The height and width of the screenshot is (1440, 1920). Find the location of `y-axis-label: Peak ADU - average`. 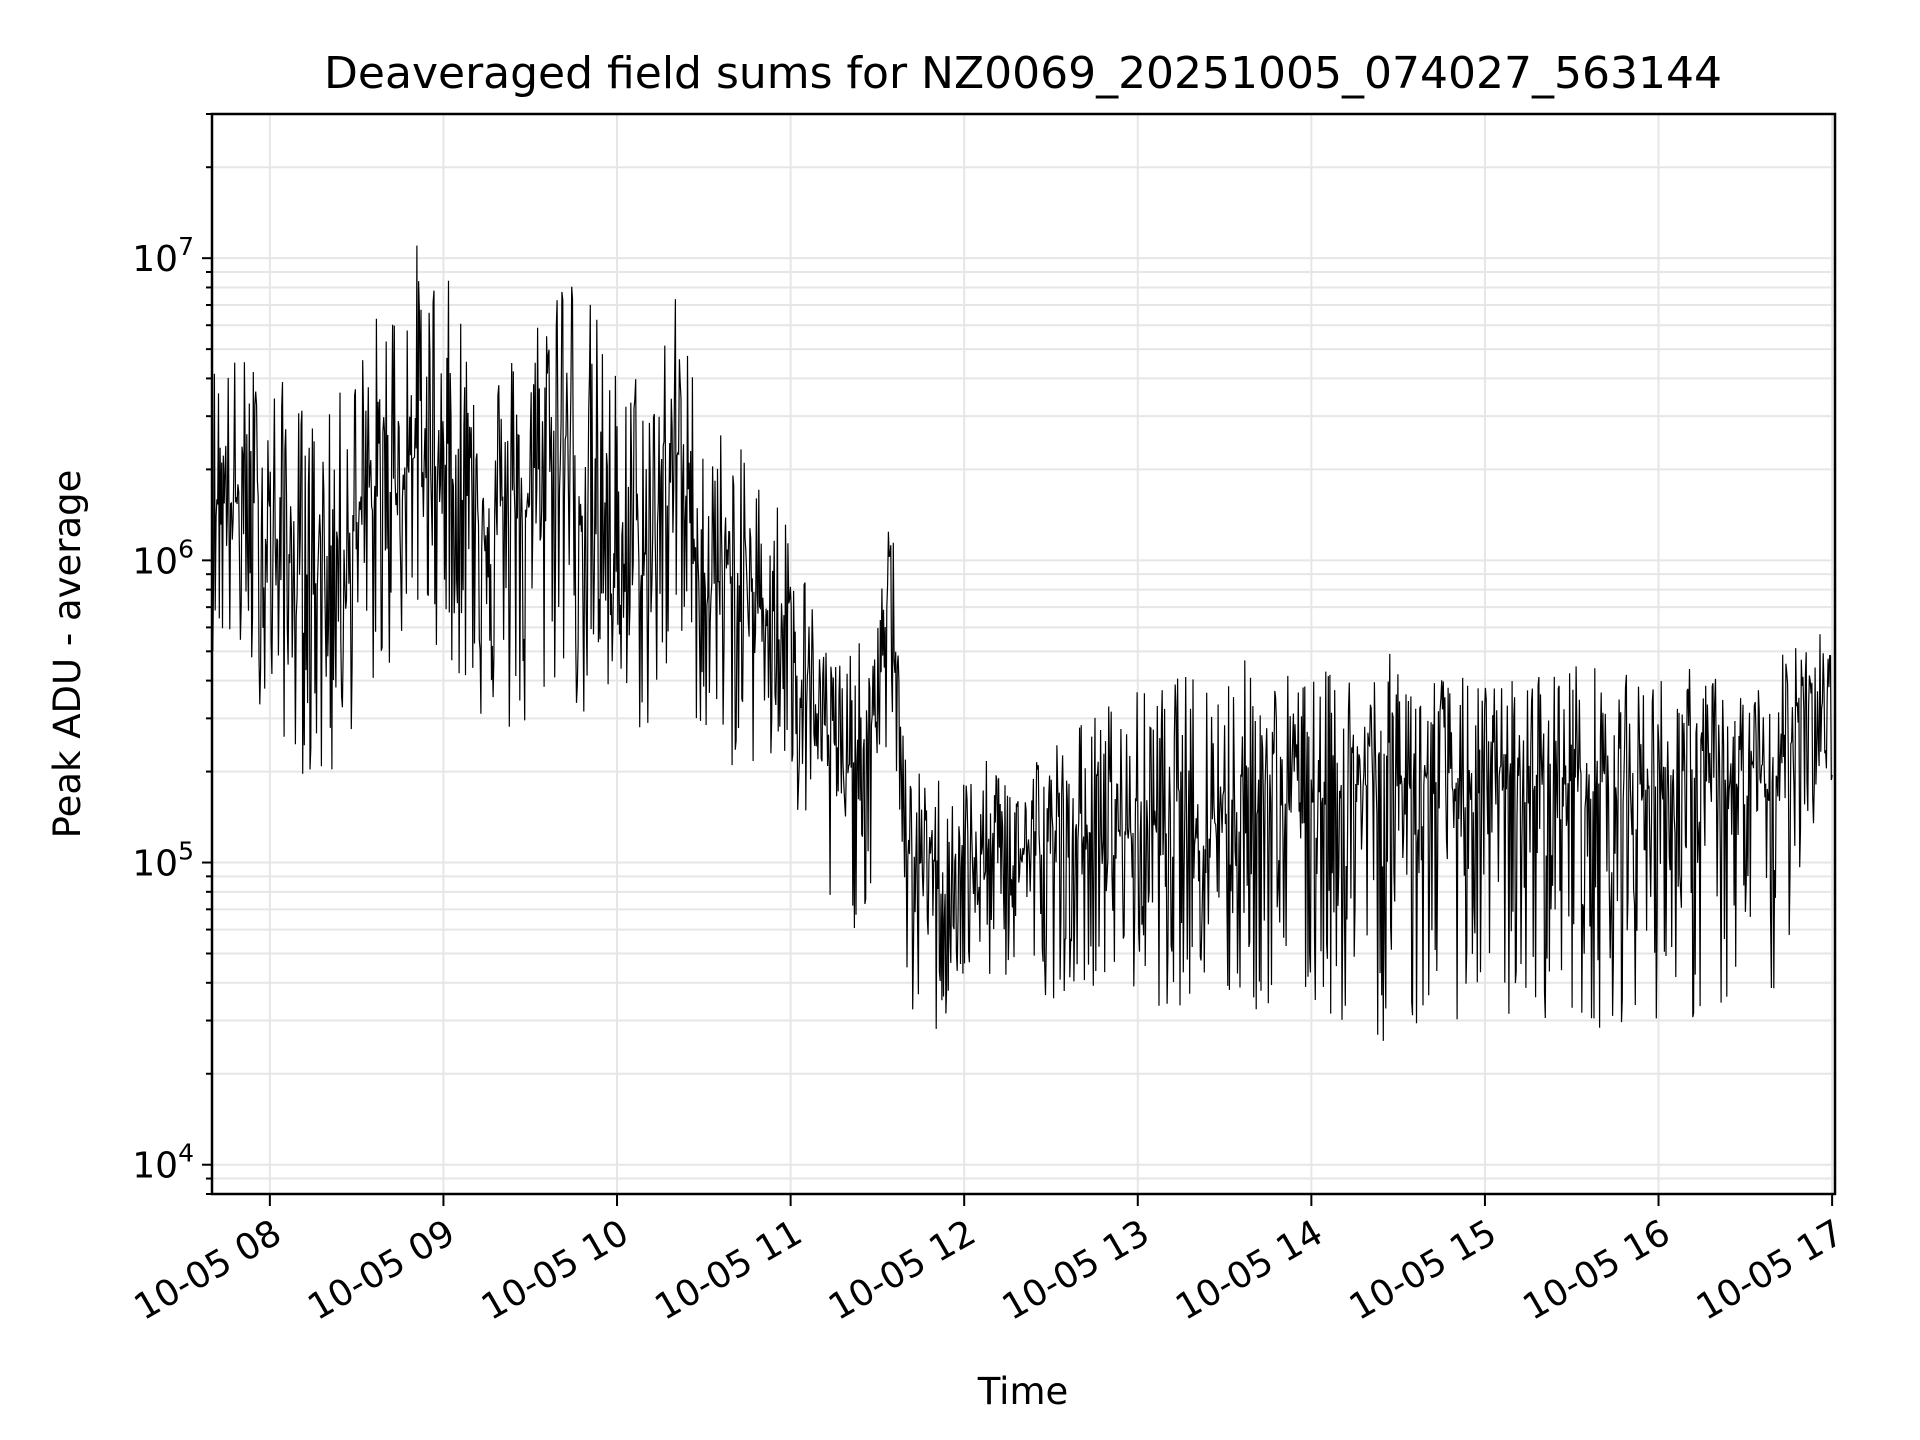

y-axis-label: Peak ADU - average is located at coordinates (67, 654).